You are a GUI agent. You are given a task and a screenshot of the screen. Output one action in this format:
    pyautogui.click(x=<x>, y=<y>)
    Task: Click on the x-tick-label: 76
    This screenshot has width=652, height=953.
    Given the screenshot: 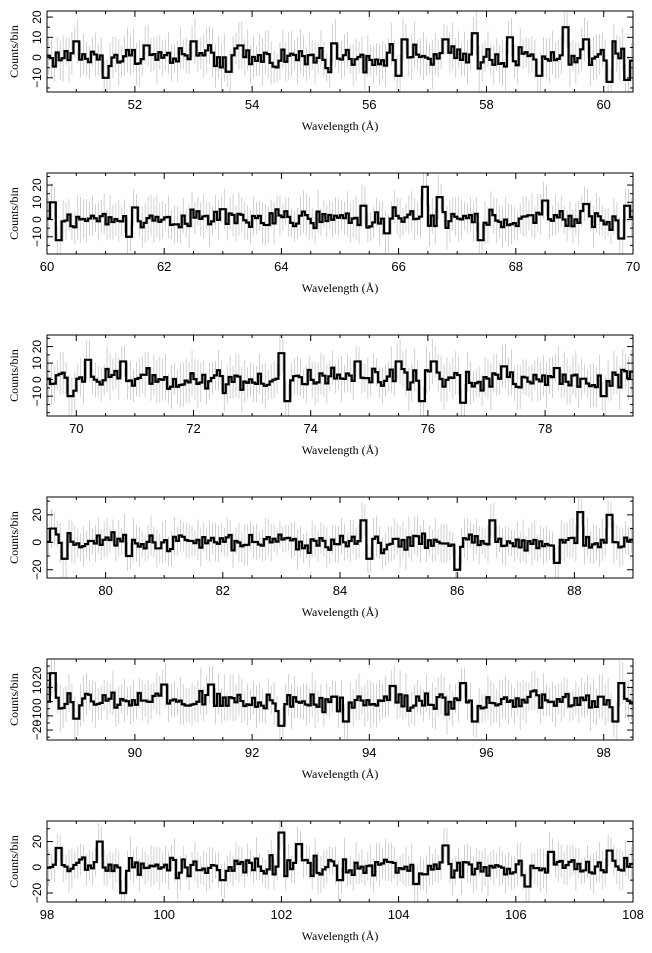 What is the action you would take?
    pyautogui.click(x=428, y=428)
    